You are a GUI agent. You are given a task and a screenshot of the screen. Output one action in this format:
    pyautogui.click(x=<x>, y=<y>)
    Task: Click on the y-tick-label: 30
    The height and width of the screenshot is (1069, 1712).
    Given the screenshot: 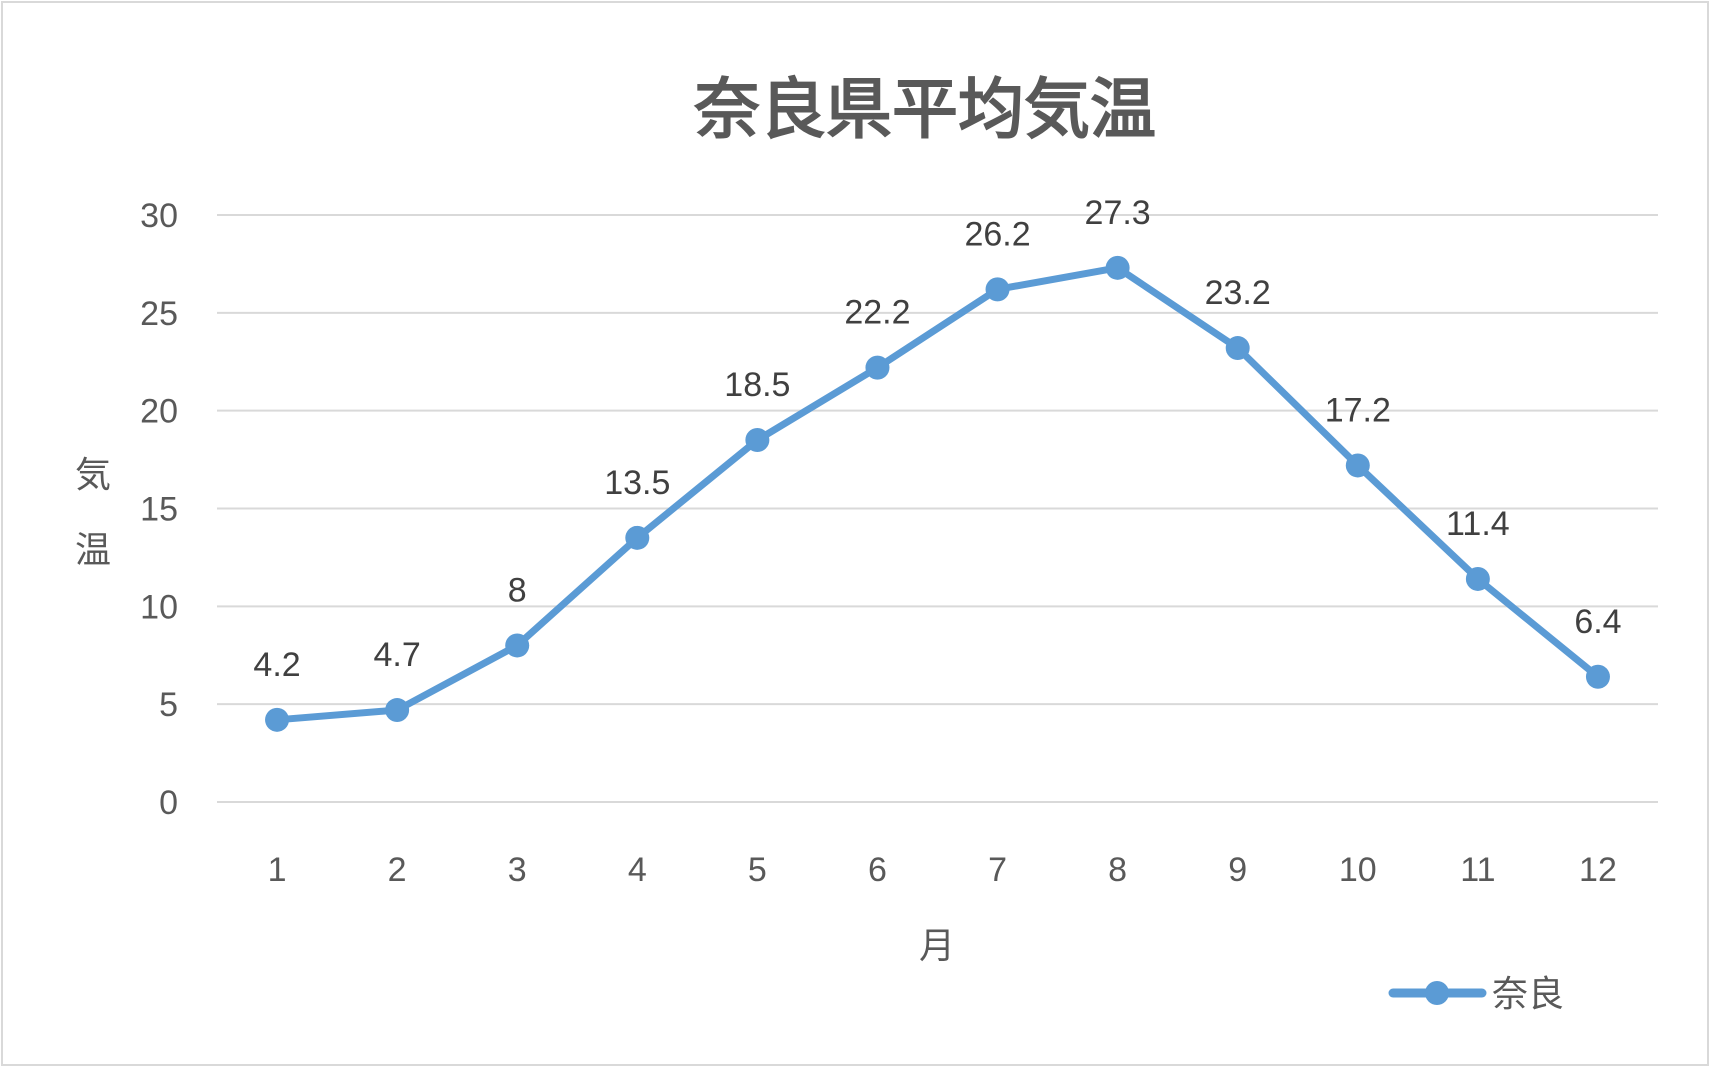 What is the action you would take?
    pyautogui.click(x=159, y=216)
    